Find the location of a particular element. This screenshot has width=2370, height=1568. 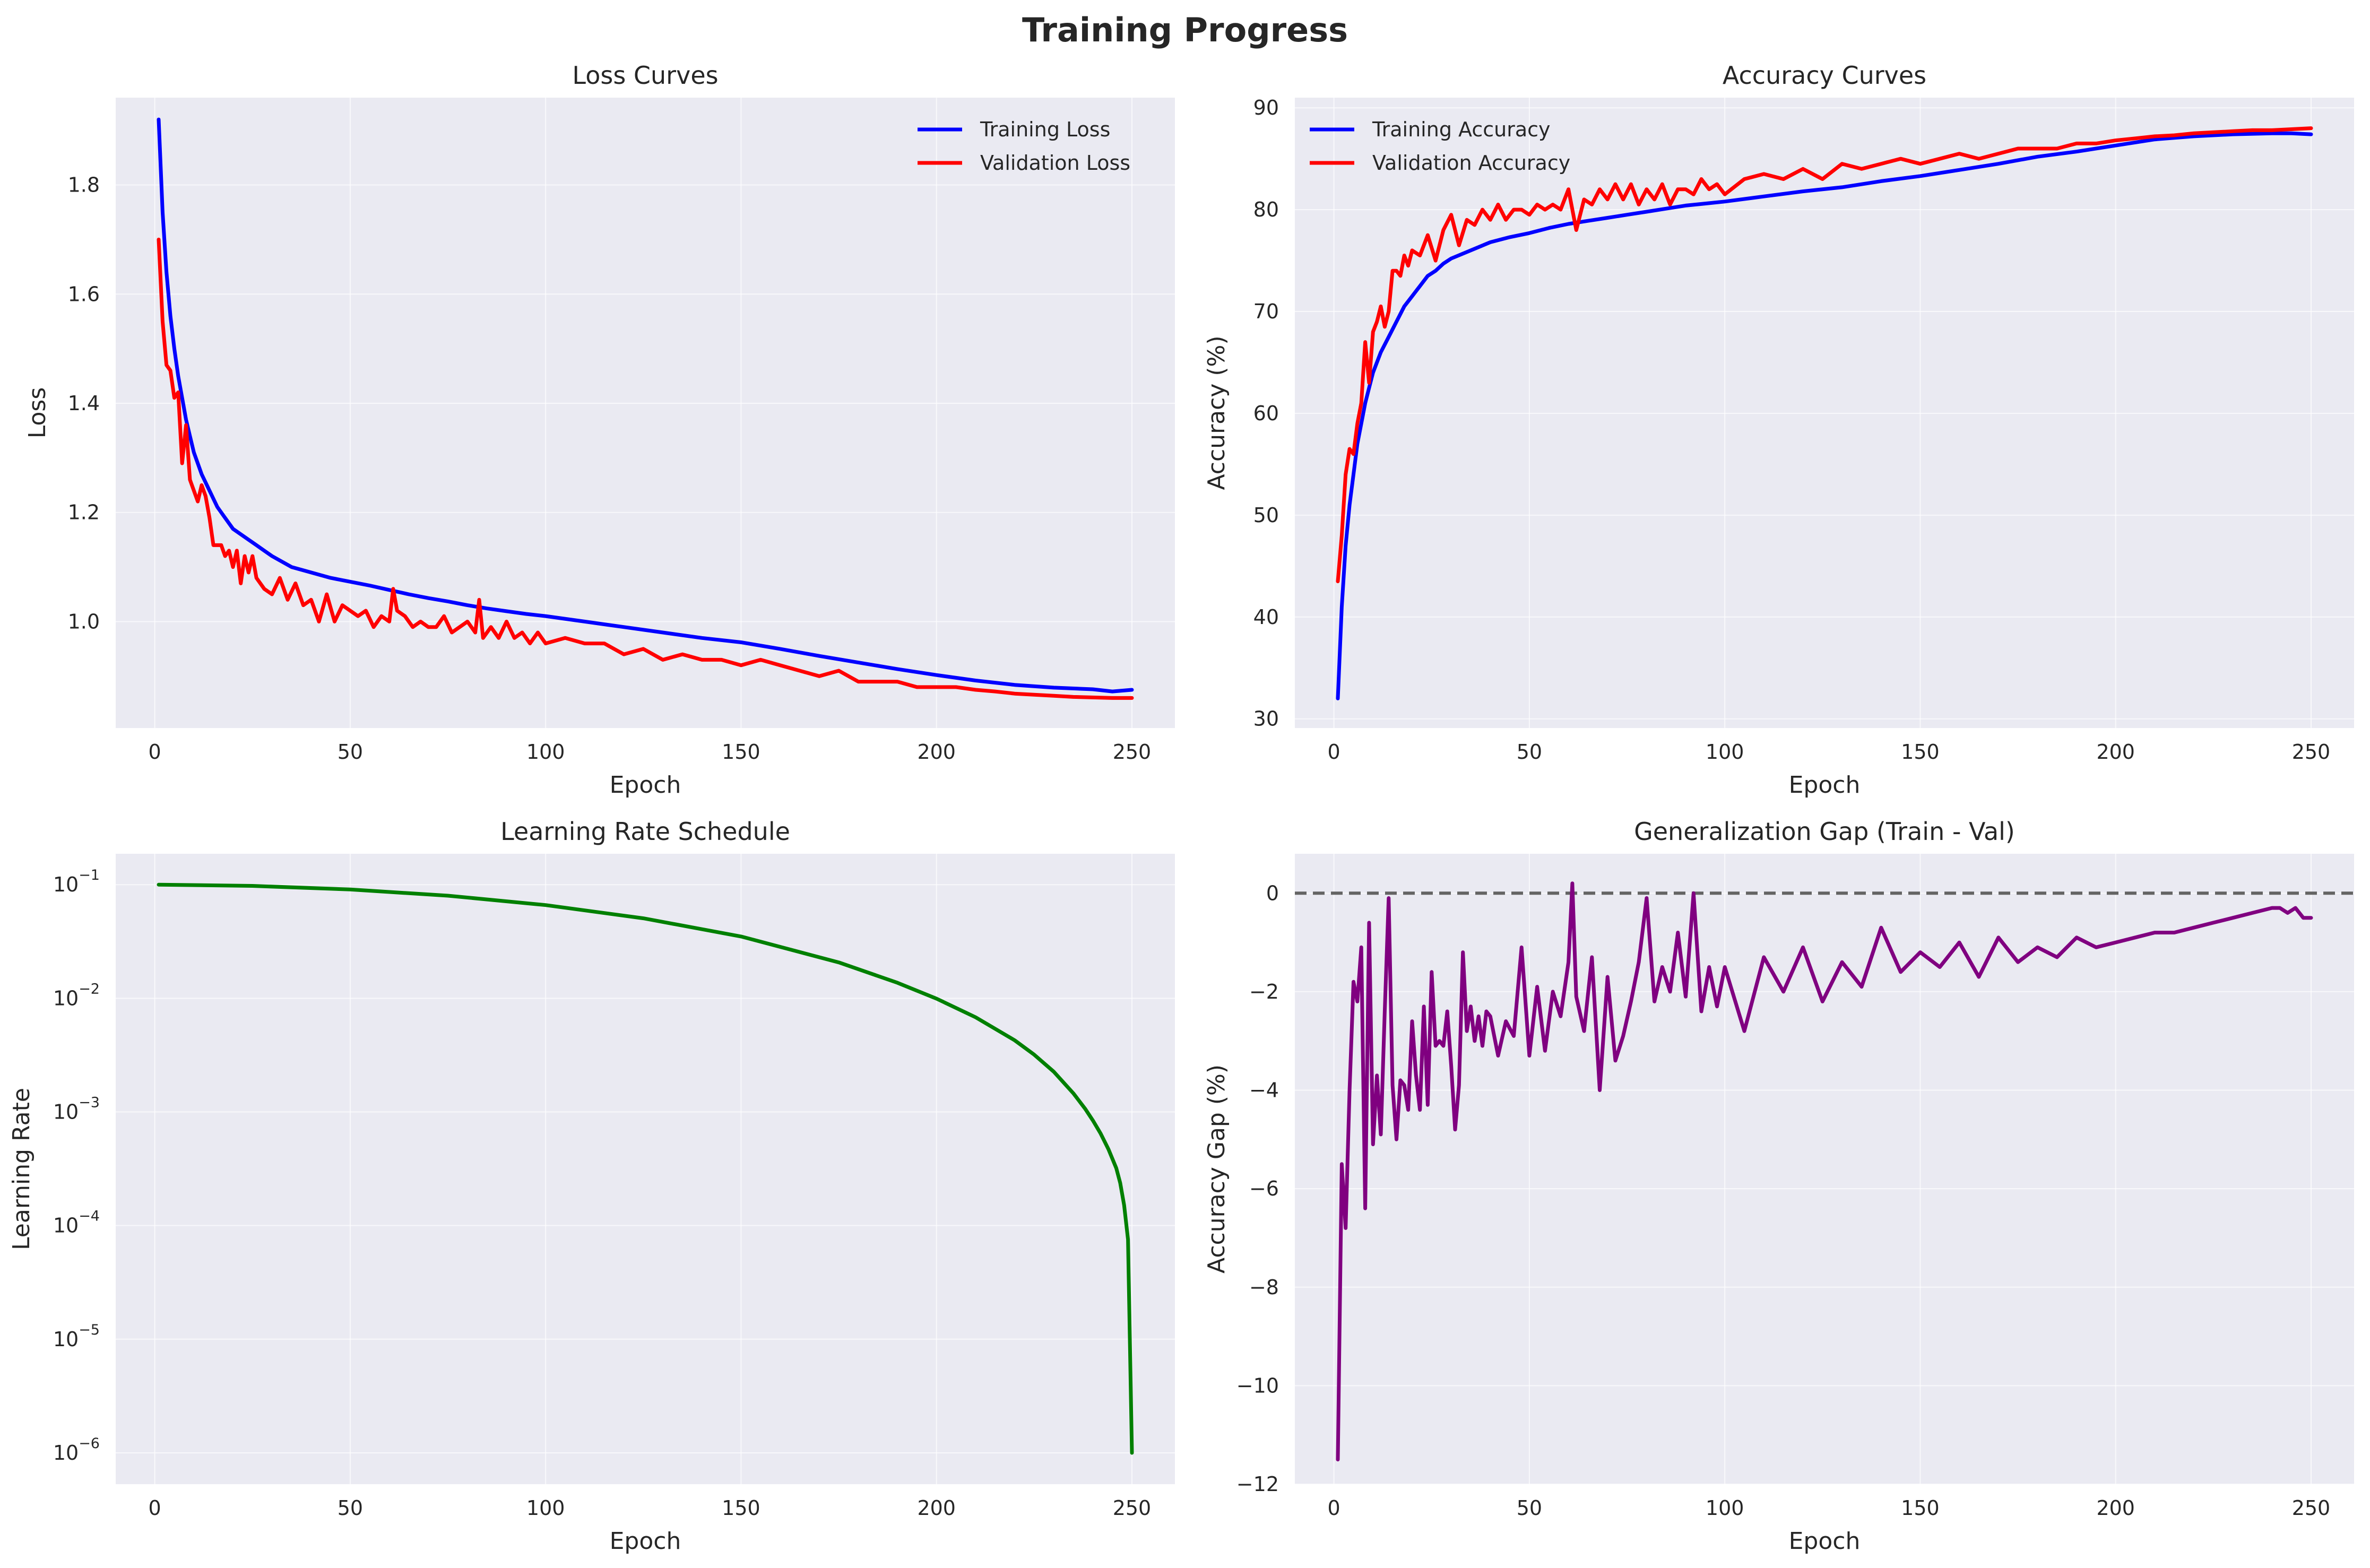

legend-label: Training Accuracy is located at coordinates (1461, 129).